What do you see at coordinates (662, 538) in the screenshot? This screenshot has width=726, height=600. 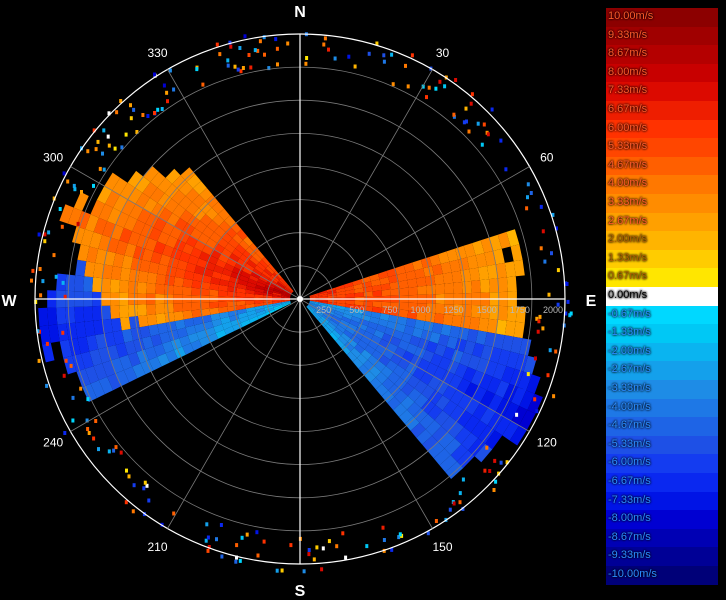 I see `legend-entry: -8.67m/s` at bounding box center [662, 538].